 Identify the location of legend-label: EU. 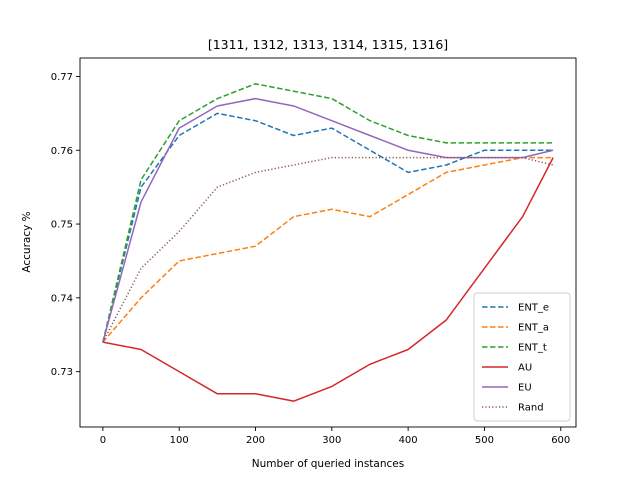
(525, 388).